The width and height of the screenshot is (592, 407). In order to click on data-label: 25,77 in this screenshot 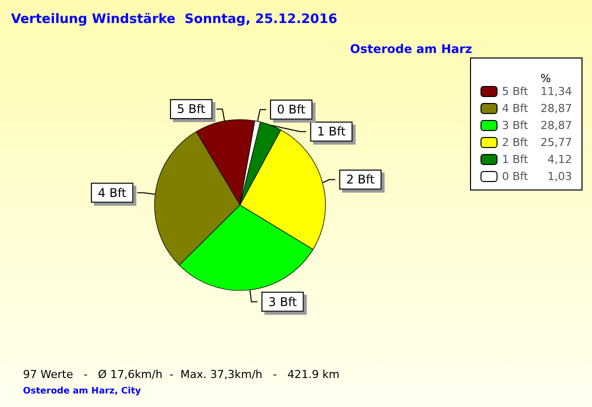, I will do `click(556, 142)`.